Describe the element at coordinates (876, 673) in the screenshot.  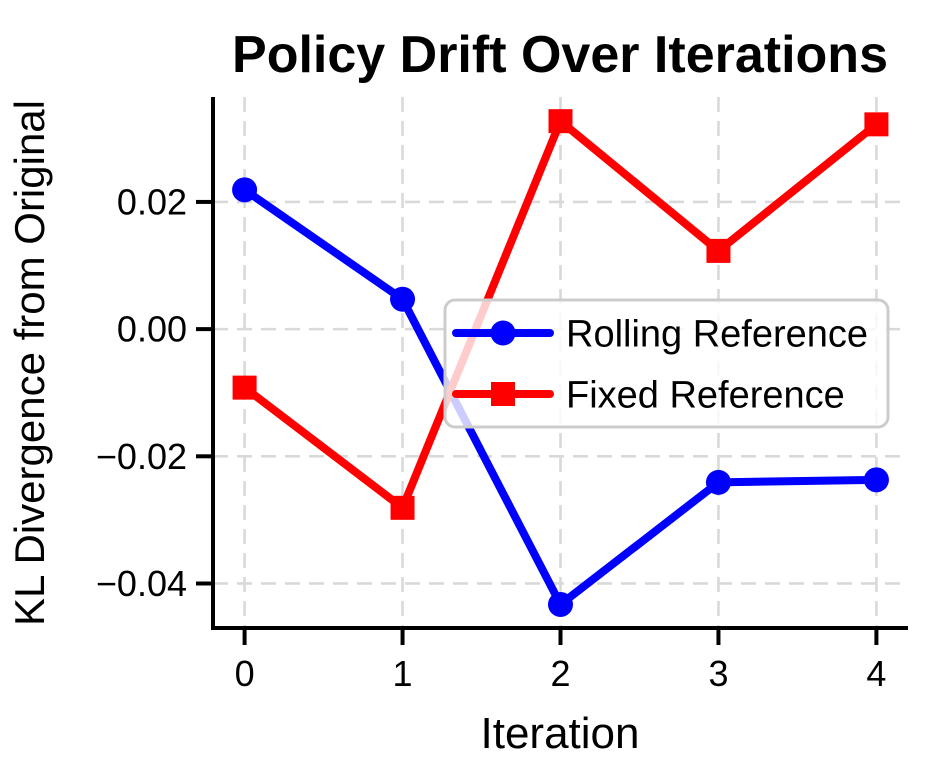
I see `x-tick-label-4: 4` at that location.